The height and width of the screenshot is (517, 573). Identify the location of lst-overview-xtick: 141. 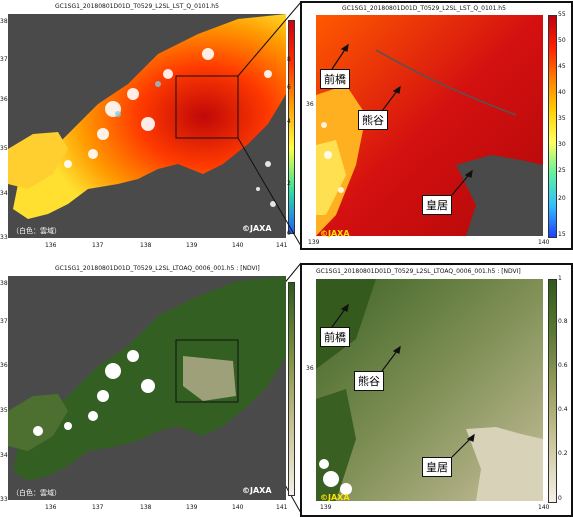
(282, 245).